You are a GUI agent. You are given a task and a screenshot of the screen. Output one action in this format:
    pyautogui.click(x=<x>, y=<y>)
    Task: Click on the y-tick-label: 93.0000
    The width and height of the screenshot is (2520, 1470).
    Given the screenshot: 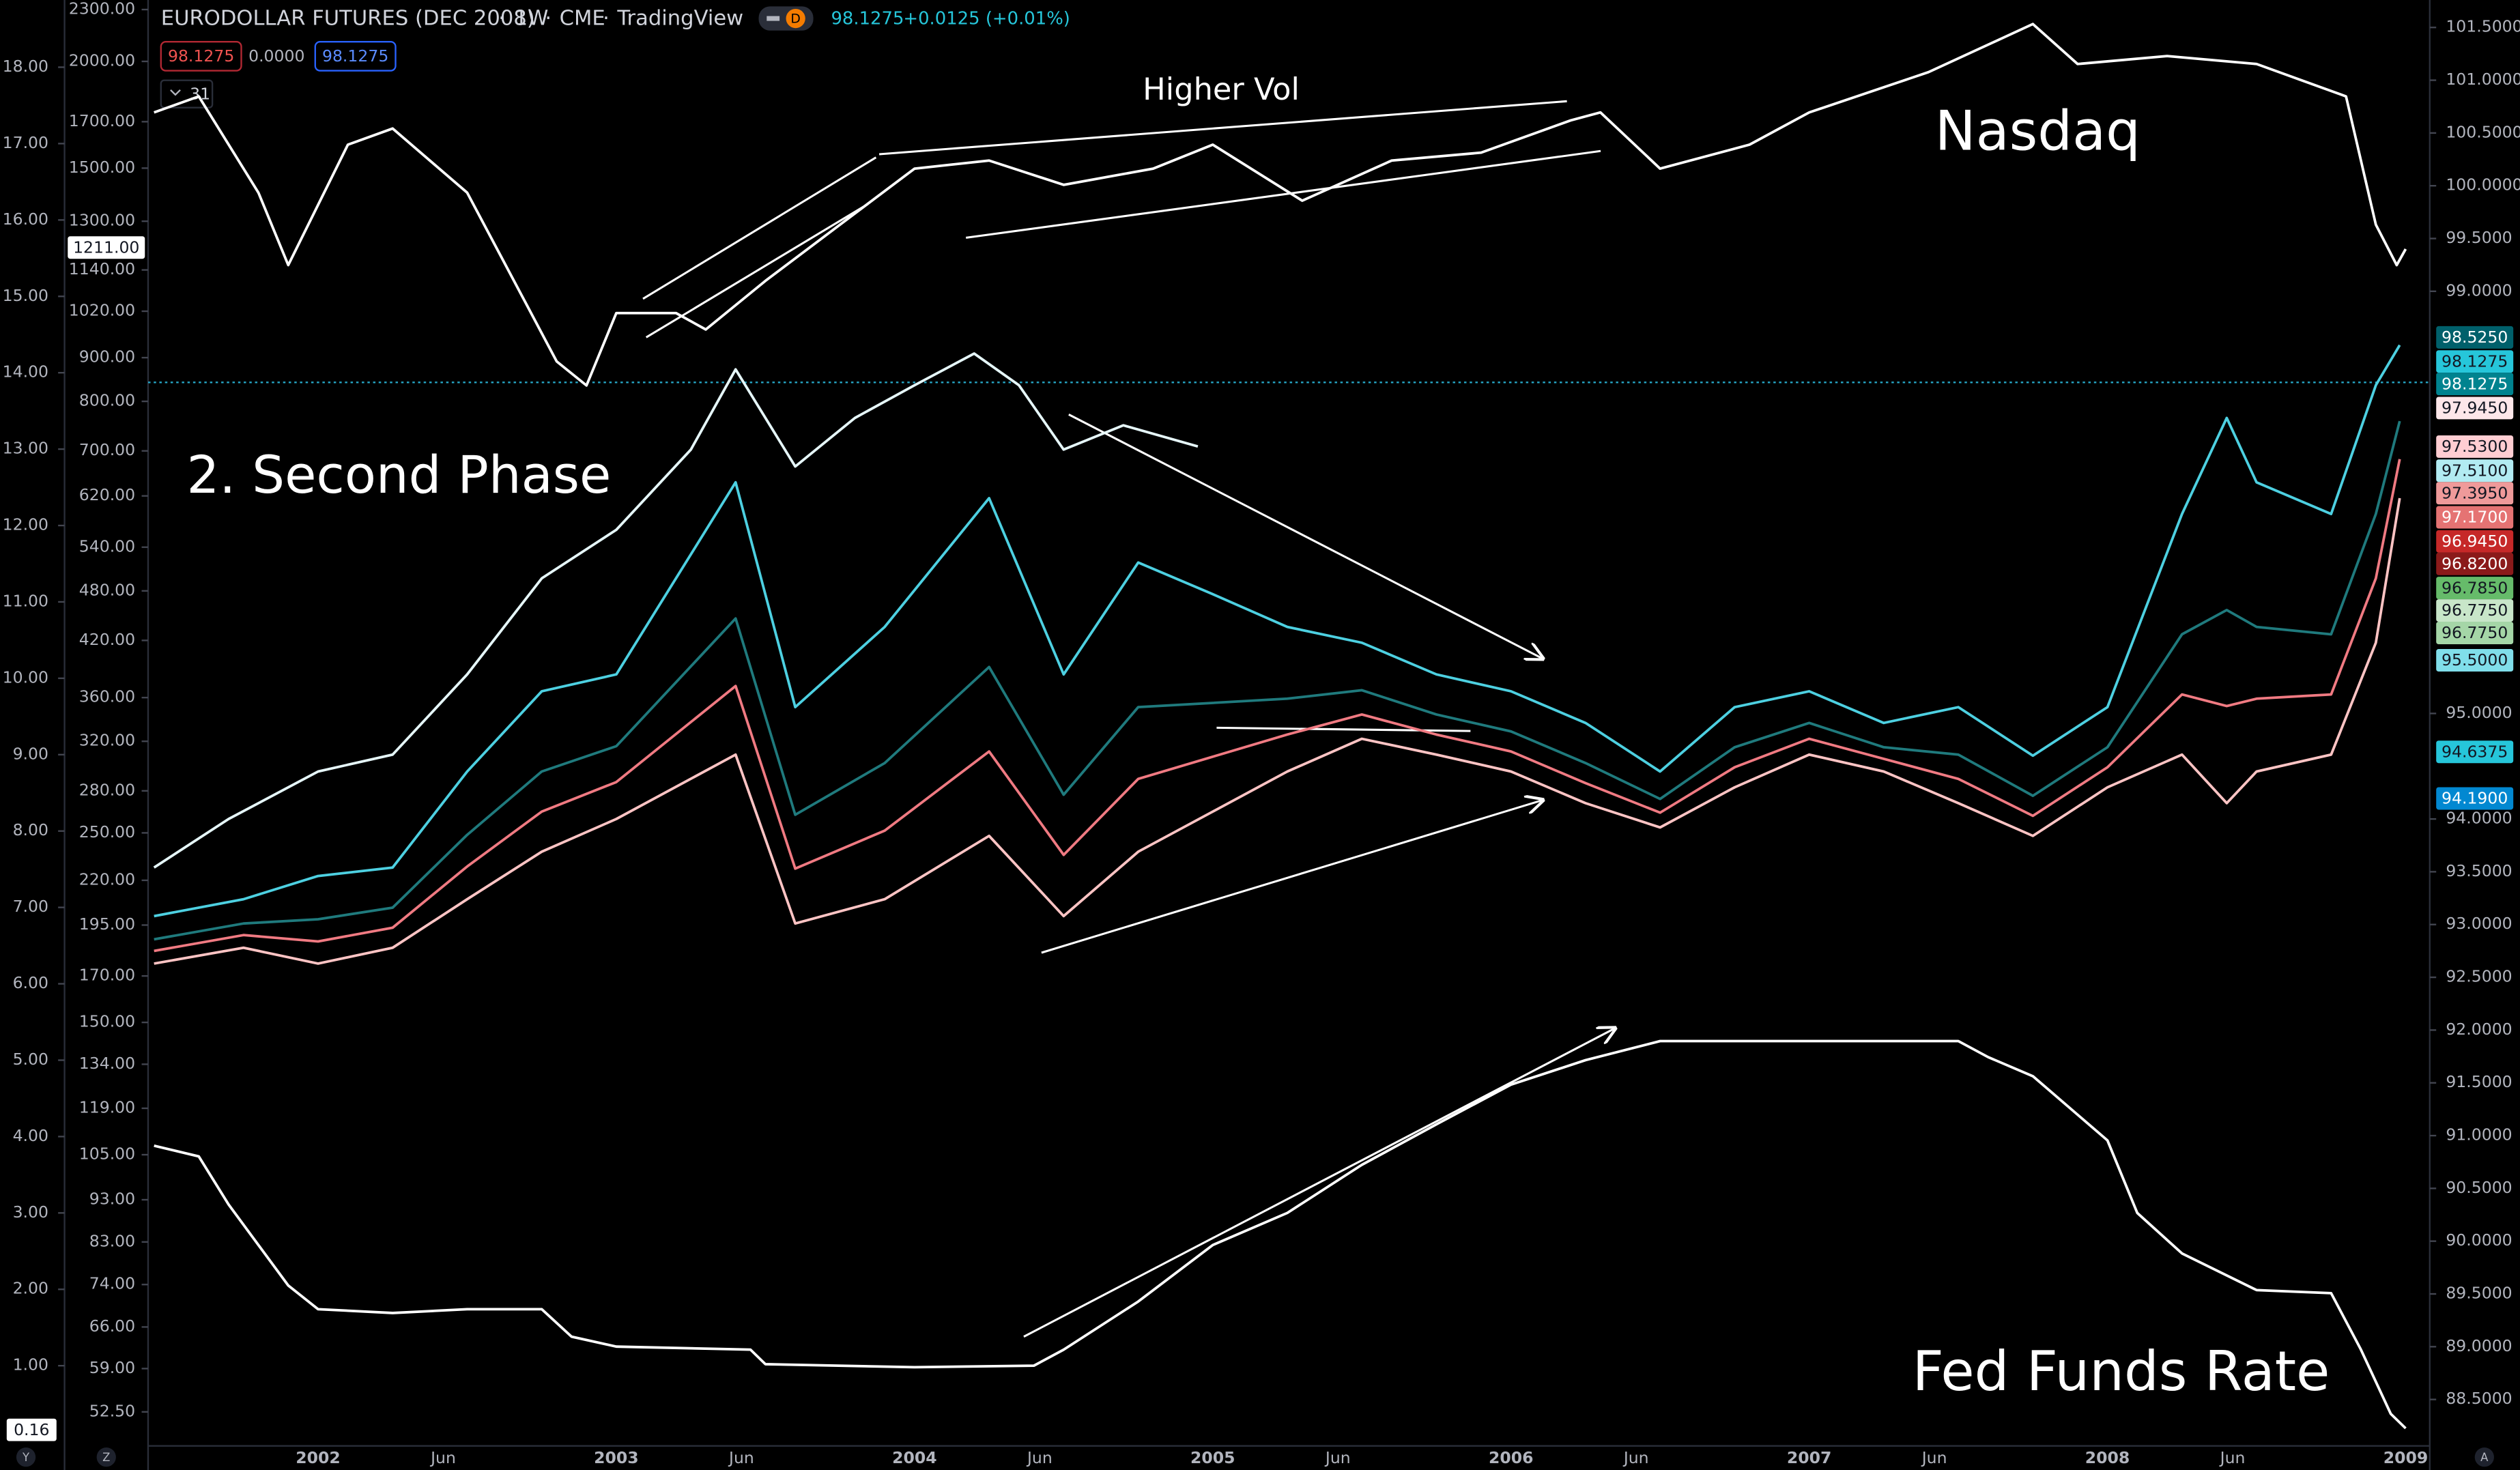 What is the action you would take?
    pyautogui.click(x=2479, y=923)
    